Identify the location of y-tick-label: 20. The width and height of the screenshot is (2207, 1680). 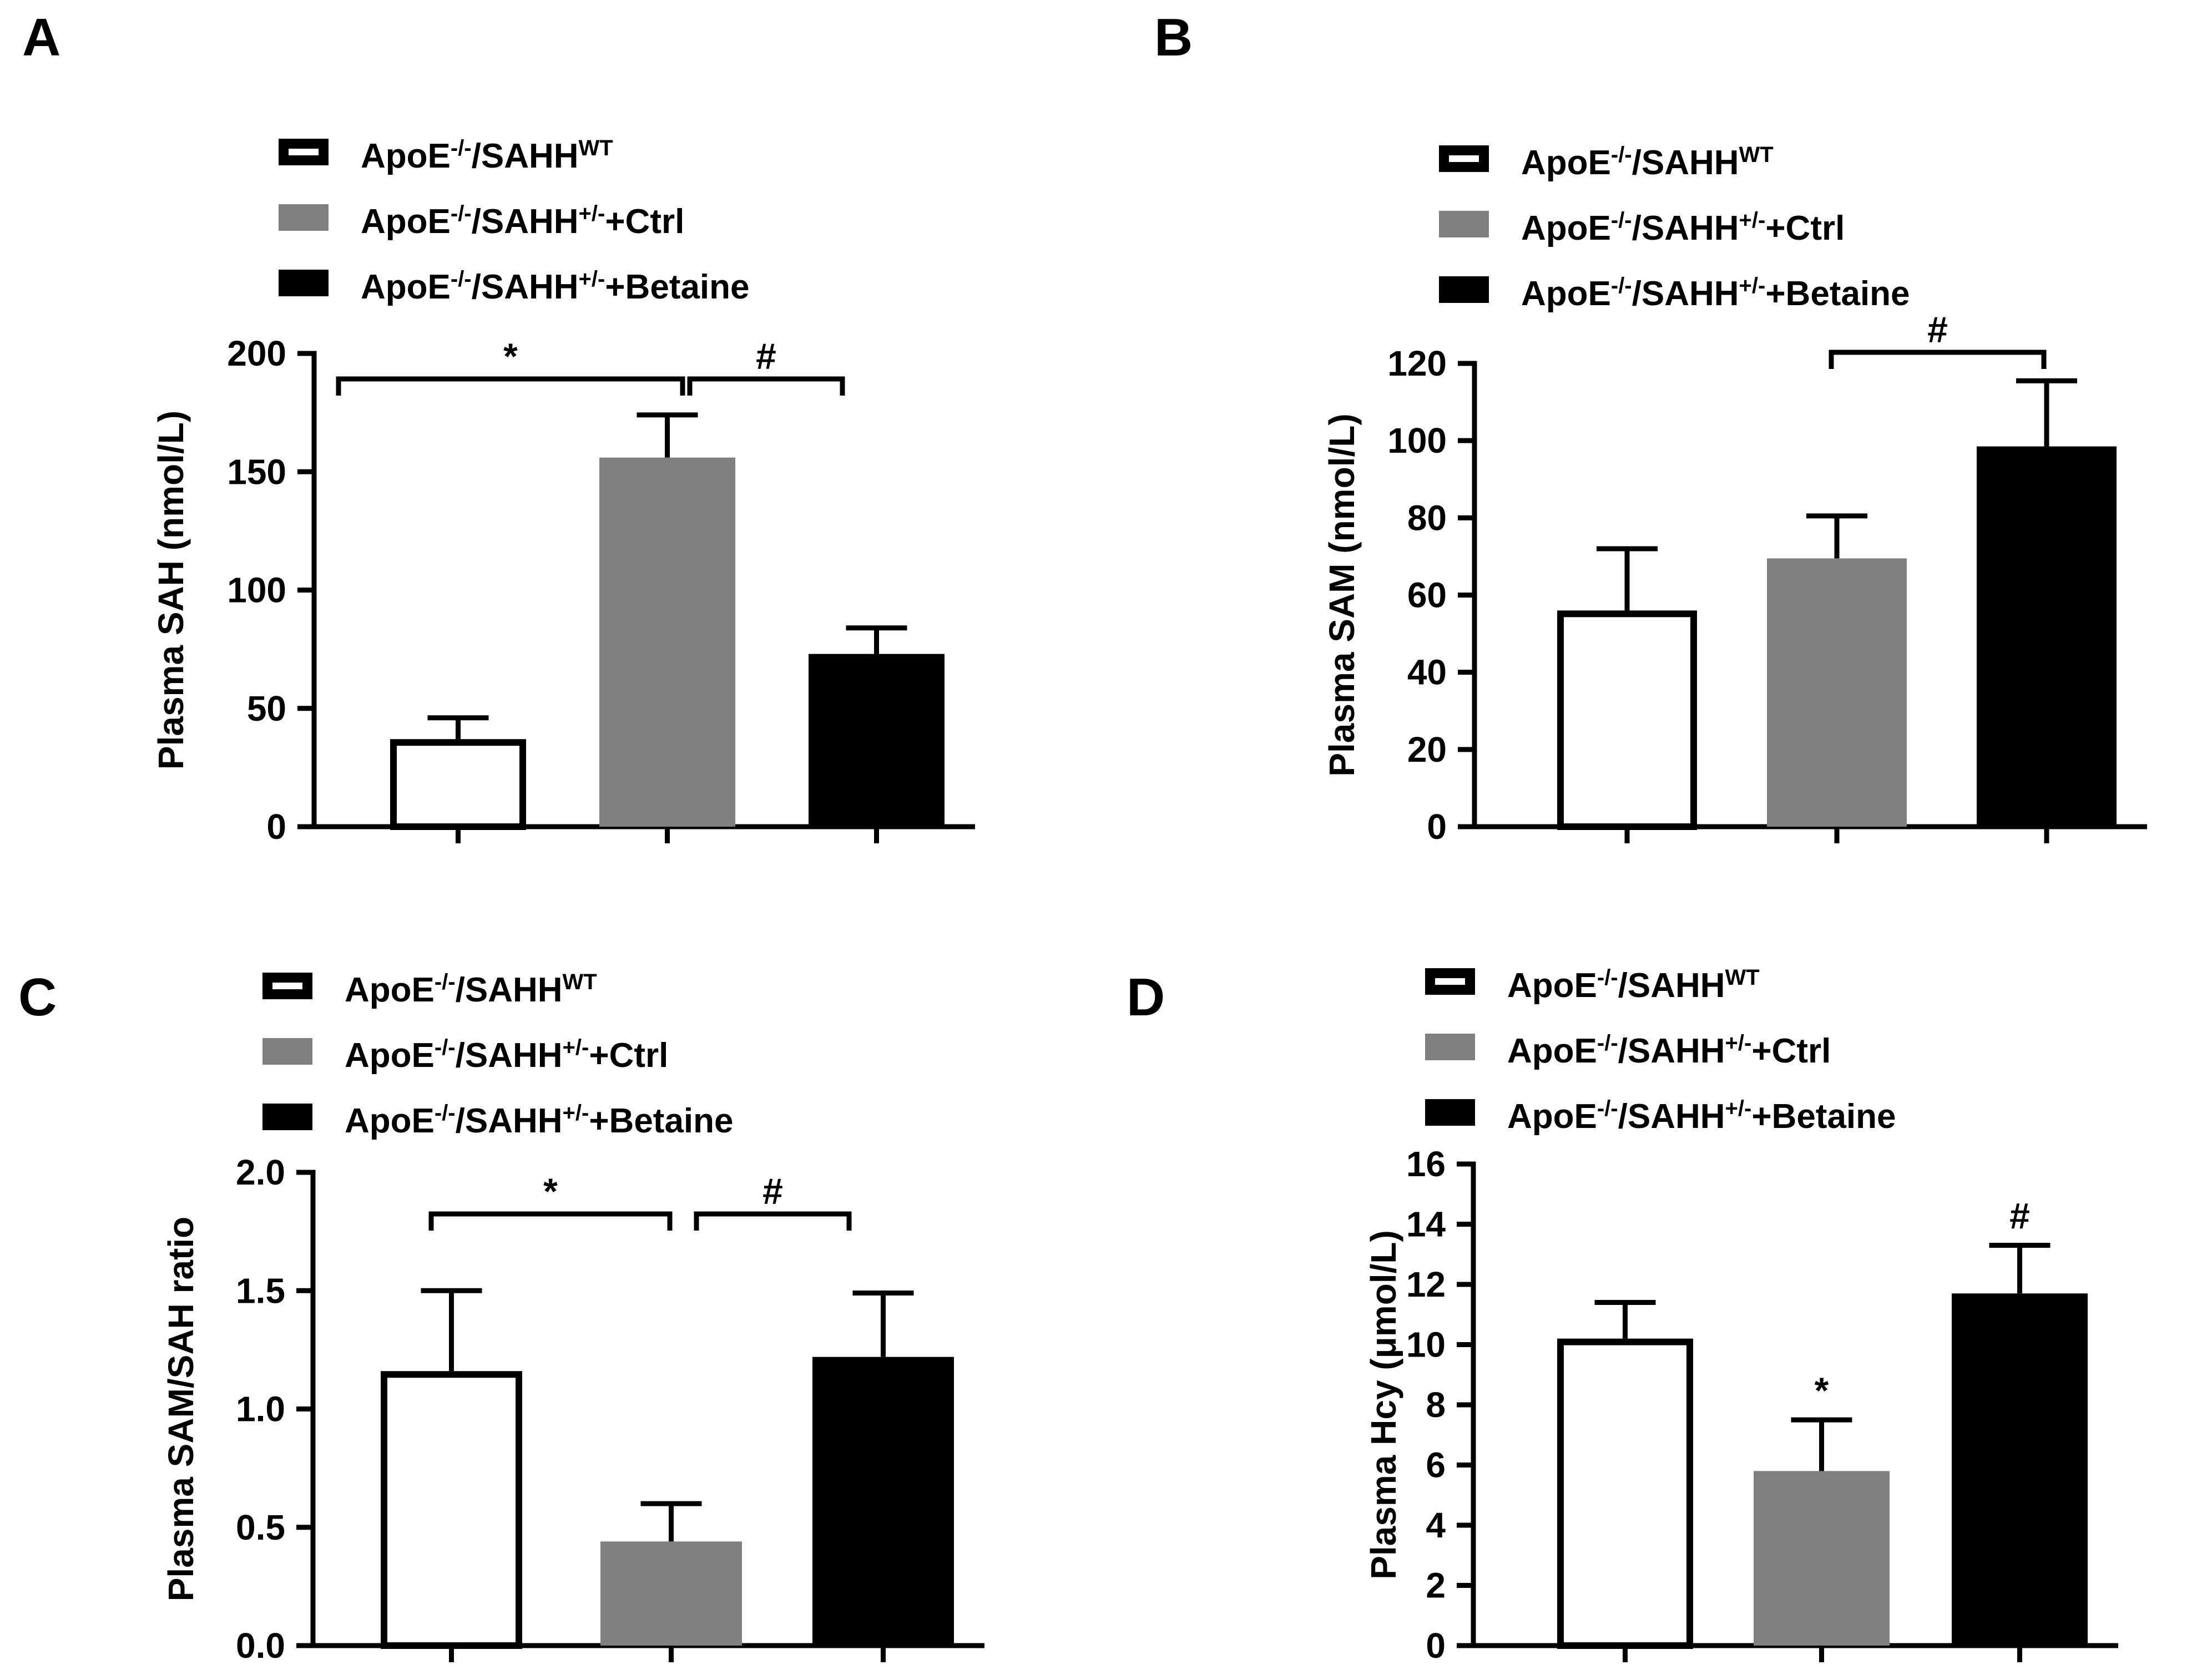
(1427, 750).